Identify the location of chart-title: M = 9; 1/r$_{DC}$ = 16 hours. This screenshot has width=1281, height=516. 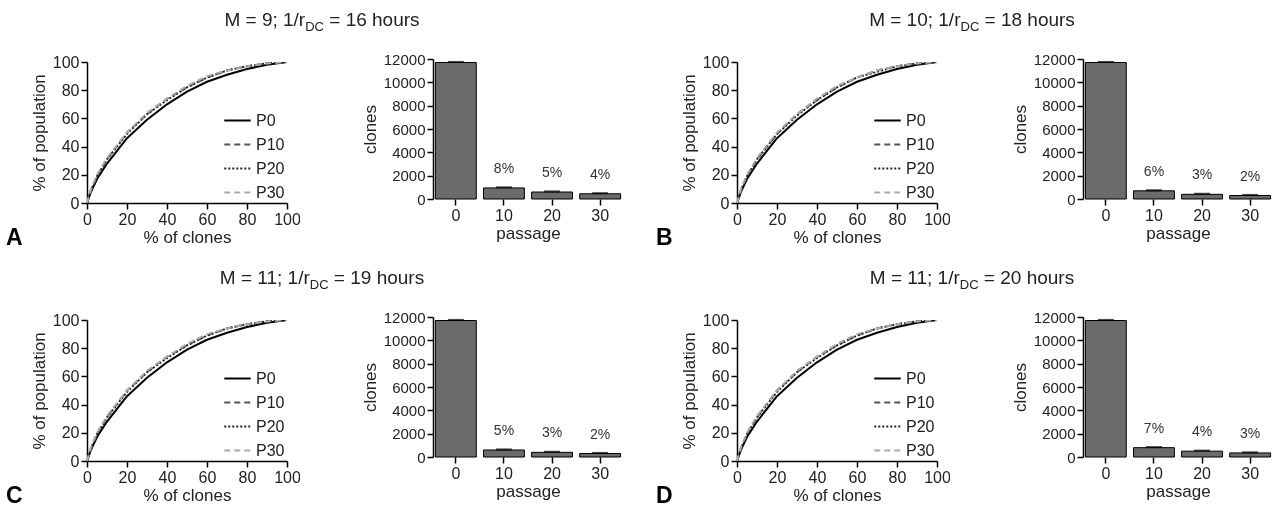
(322, 21).